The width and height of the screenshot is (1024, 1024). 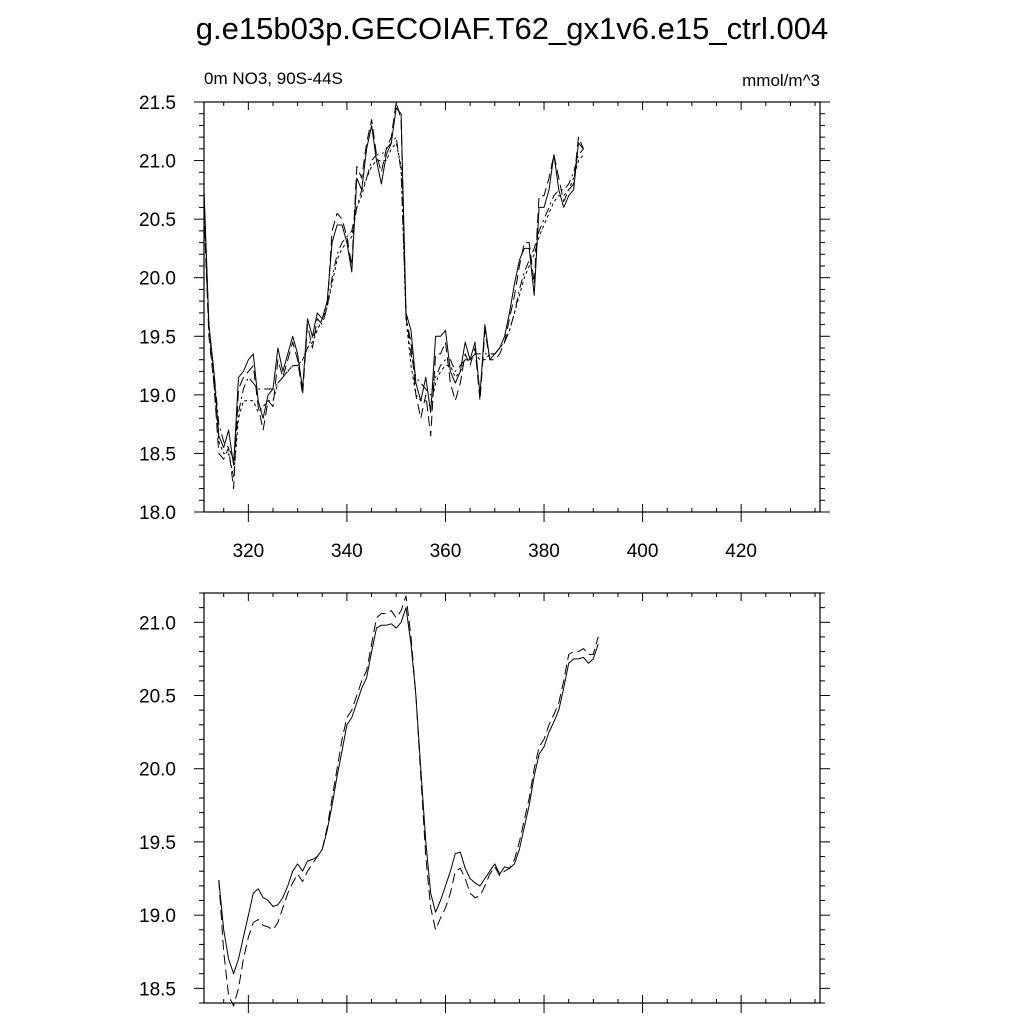 What do you see at coordinates (157, 623) in the screenshot?
I see `bottom-y-tick-label: 21.0` at bounding box center [157, 623].